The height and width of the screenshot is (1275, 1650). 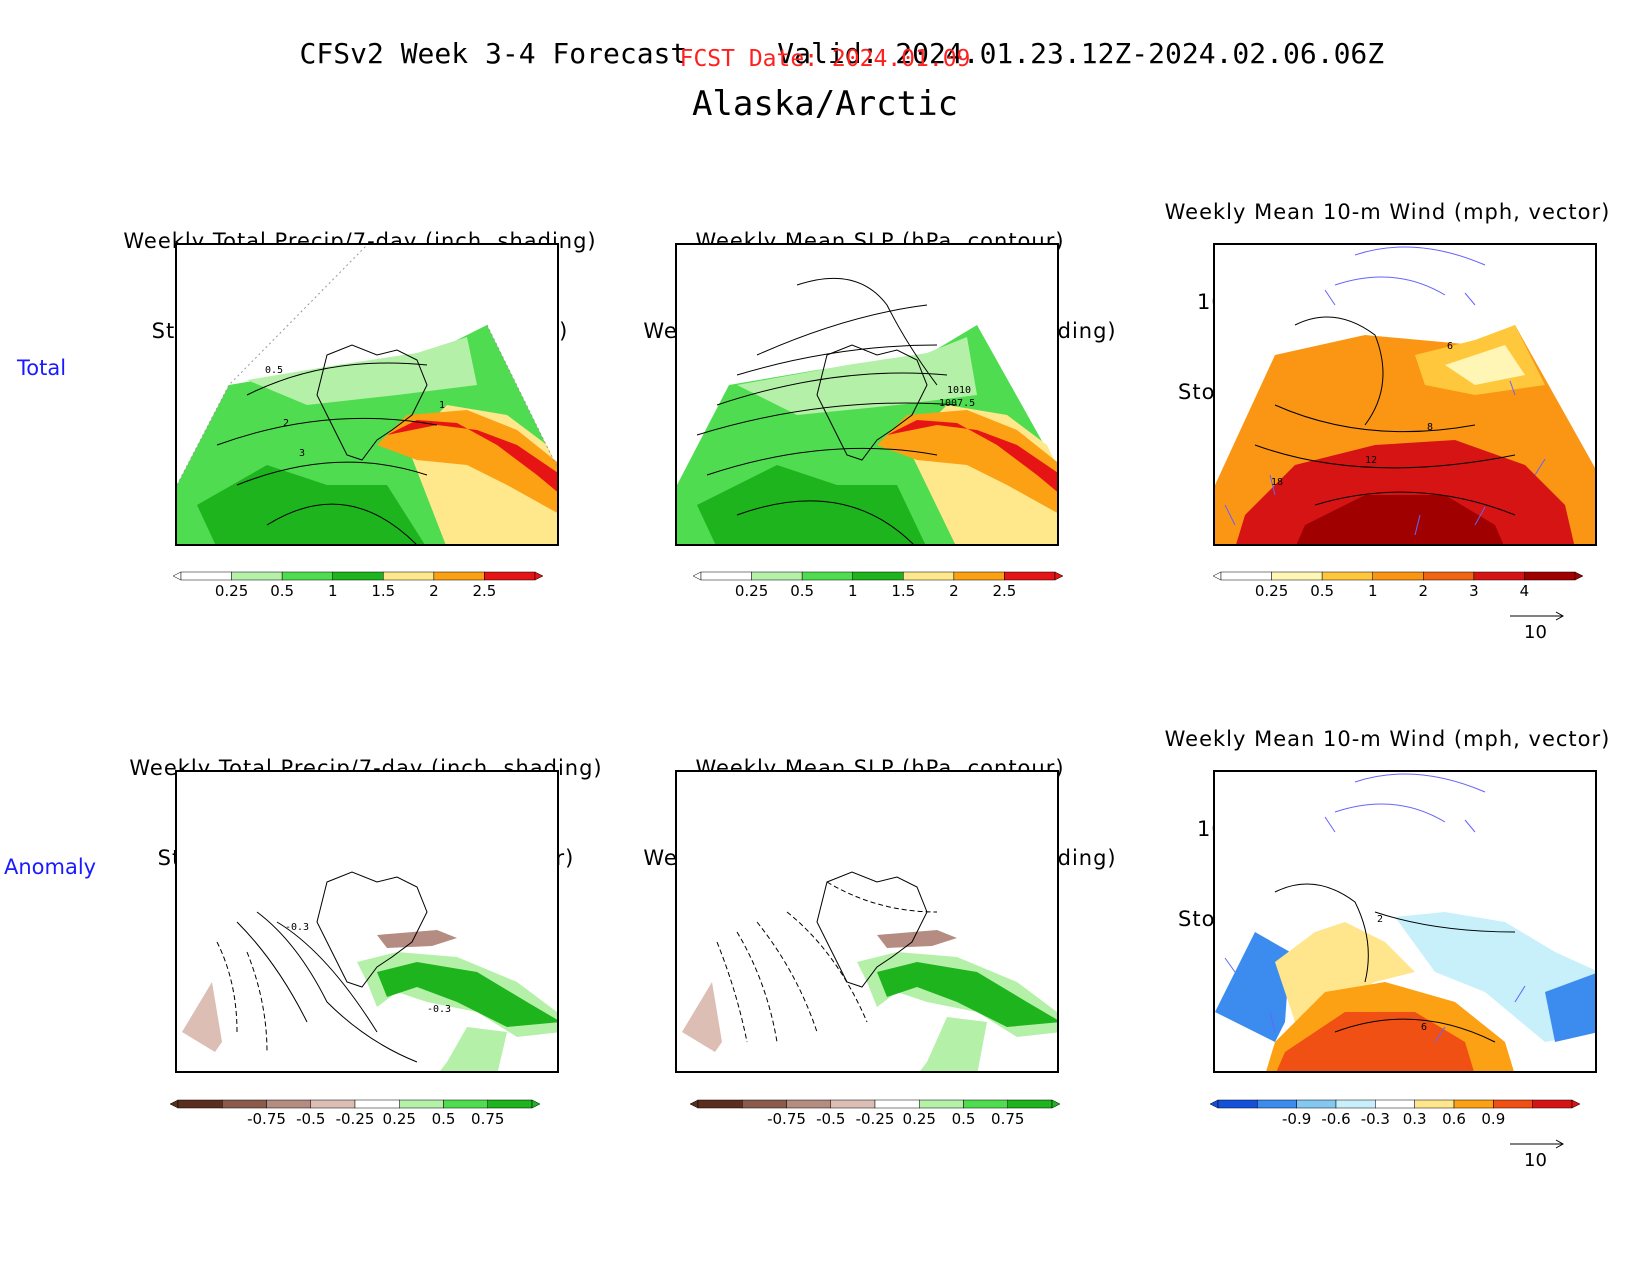 I want to click on contour-label: 18, so click(x=1277, y=482).